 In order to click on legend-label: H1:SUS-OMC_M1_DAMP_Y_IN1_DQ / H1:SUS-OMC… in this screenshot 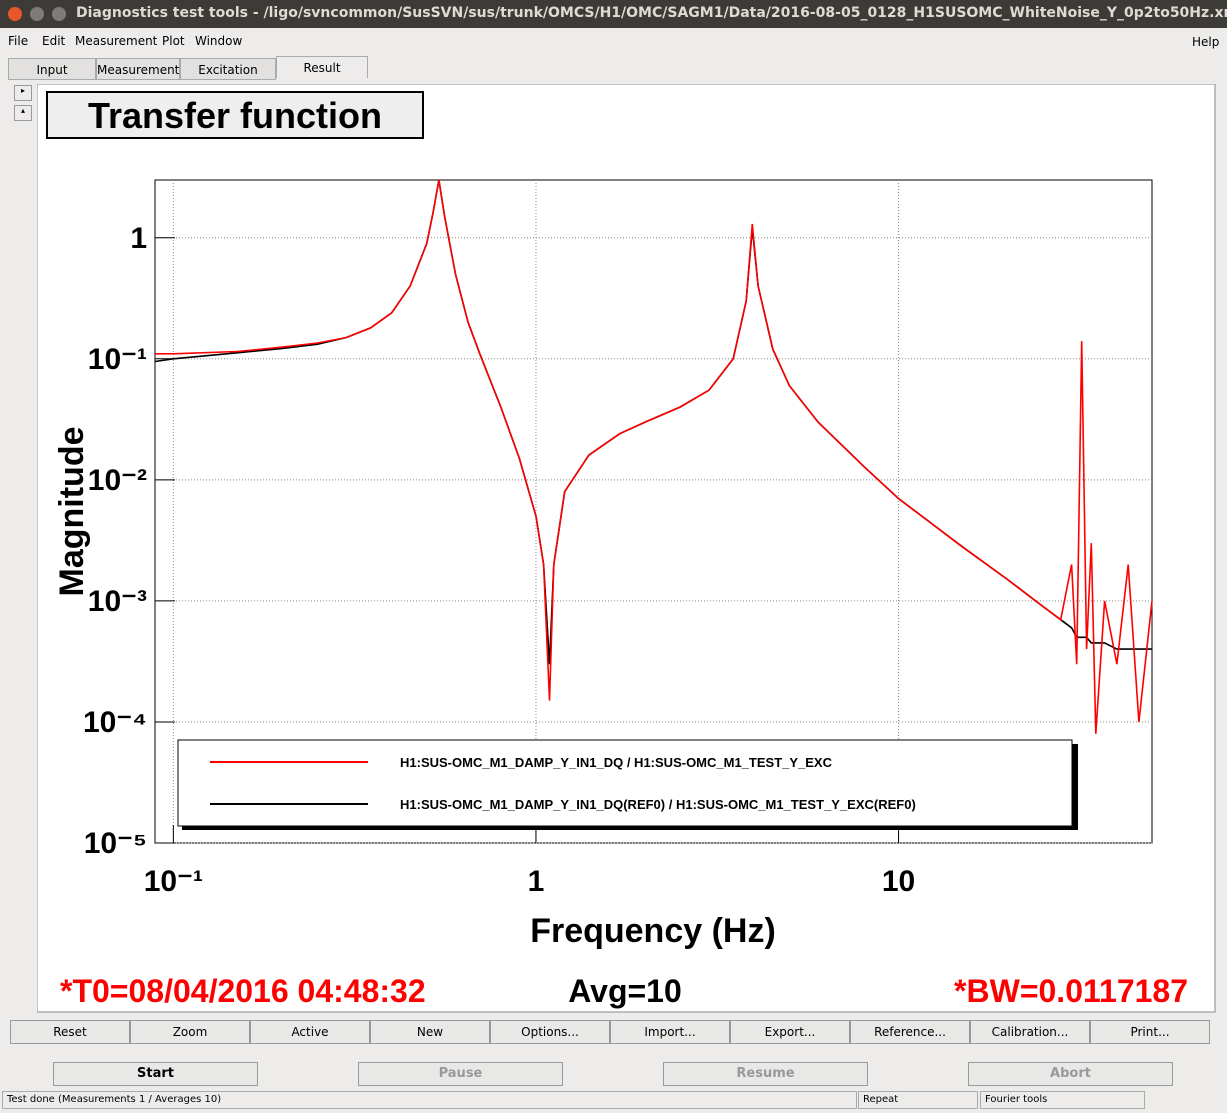, I will do `click(616, 762)`.